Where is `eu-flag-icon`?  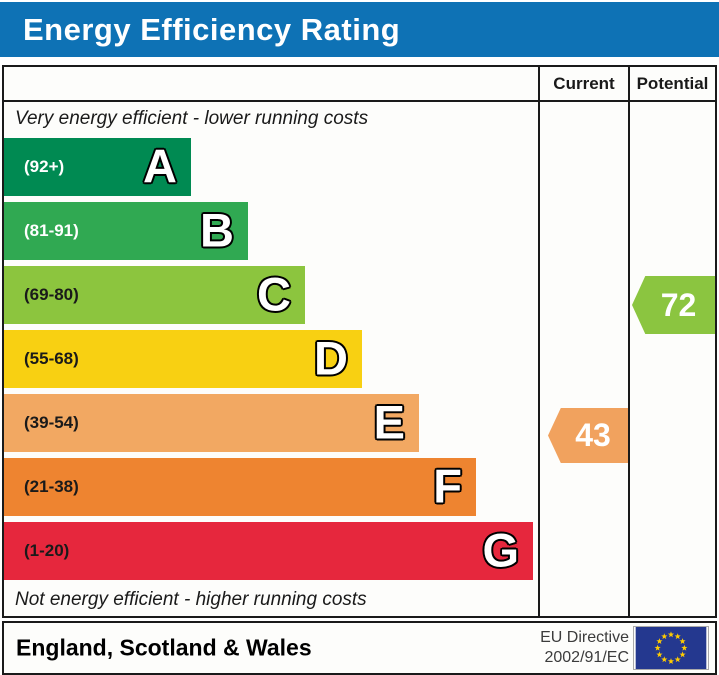
eu-flag-icon is located at coordinates (671, 648).